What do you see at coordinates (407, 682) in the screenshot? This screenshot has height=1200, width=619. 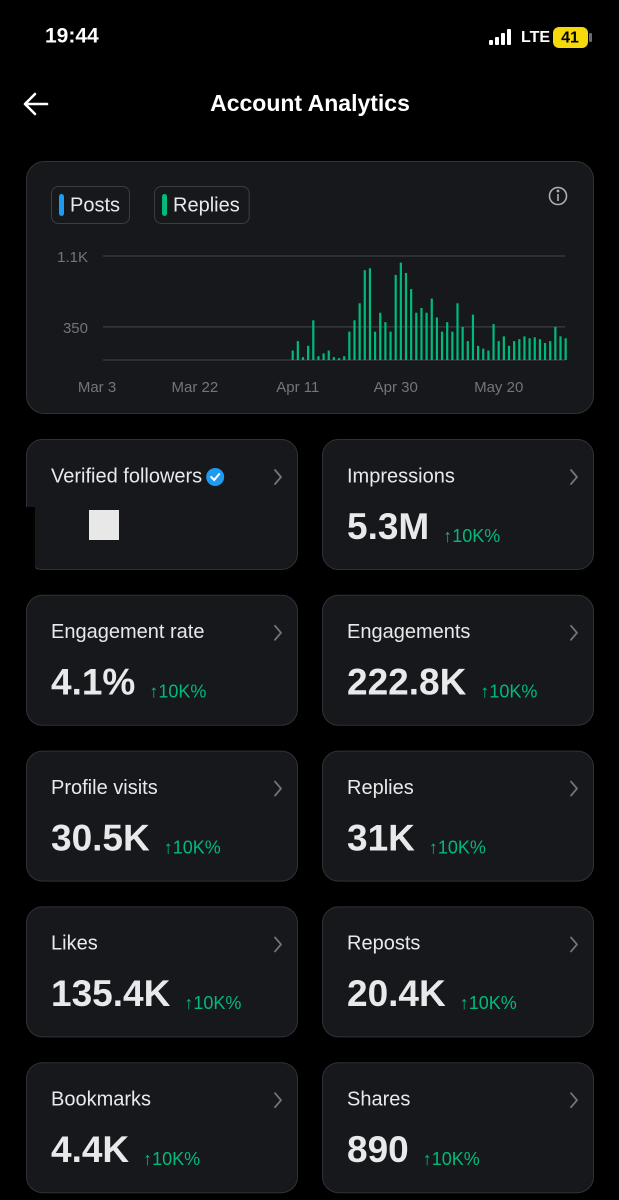 I see `card-value: 222.8K` at bounding box center [407, 682].